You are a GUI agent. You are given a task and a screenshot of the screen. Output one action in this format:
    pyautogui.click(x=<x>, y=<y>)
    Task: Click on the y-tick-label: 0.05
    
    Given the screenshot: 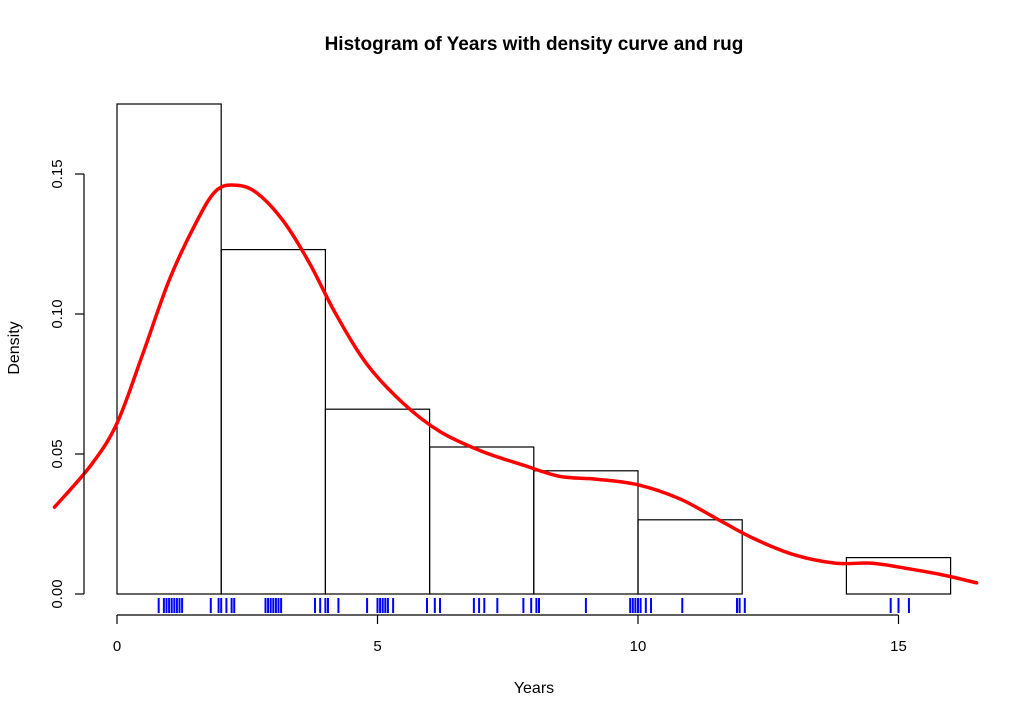 What is the action you would take?
    pyautogui.click(x=57, y=453)
    